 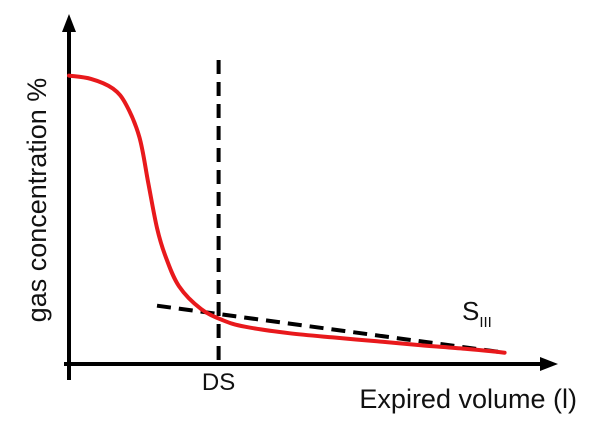 What do you see at coordinates (218, 382) in the screenshot?
I see `ds-label: DS` at bounding box center [218, 382].